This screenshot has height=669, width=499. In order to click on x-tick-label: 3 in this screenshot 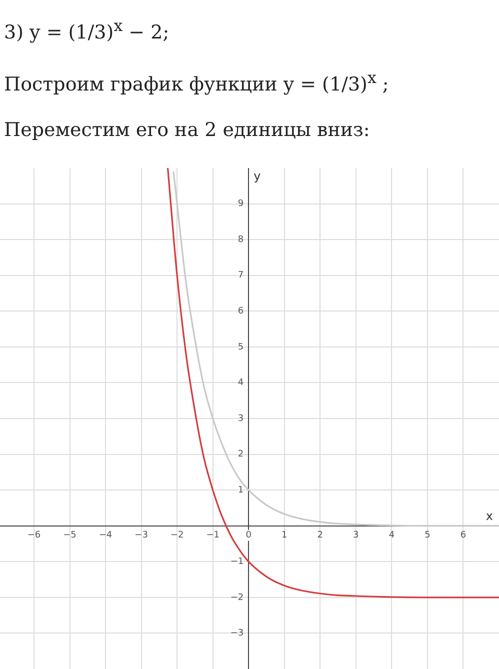, I will do `click(356, 535)`.